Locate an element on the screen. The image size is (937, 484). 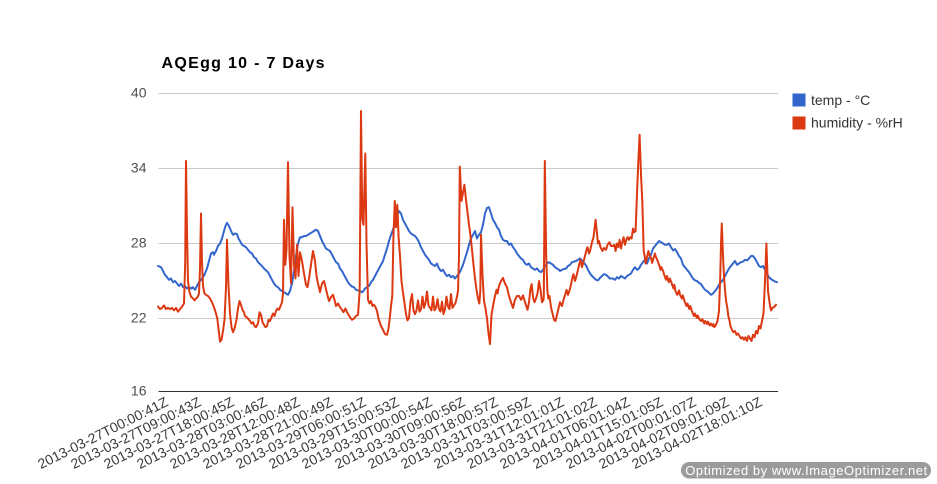
svg-text: temp - °C is located at coordinates (840, 100).